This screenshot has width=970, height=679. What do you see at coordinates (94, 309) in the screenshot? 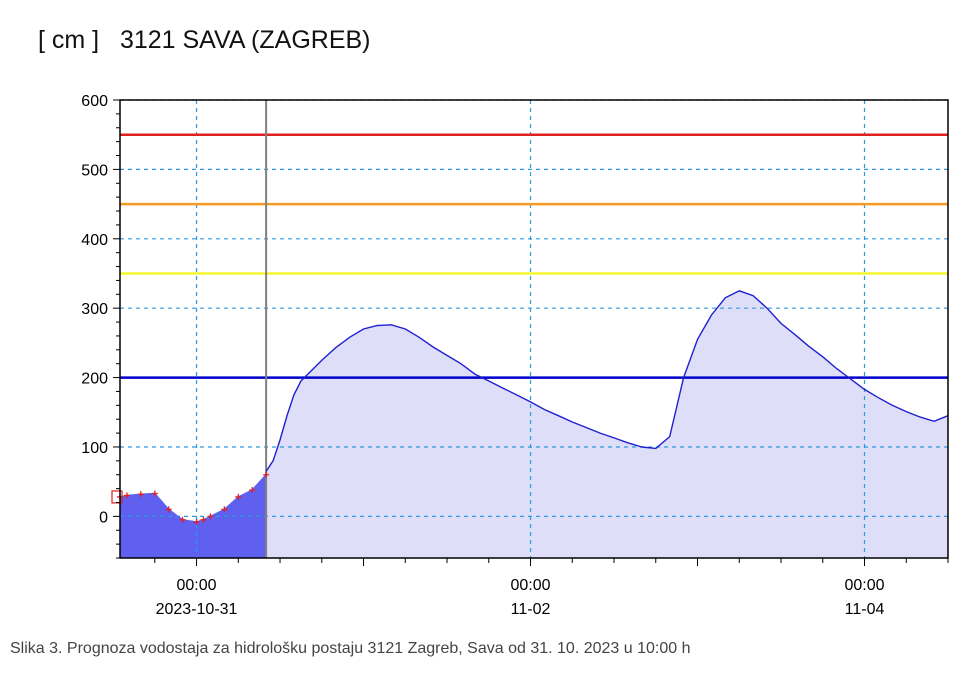
I see `y-tick-label: 300` at bounding box center [94, 309].